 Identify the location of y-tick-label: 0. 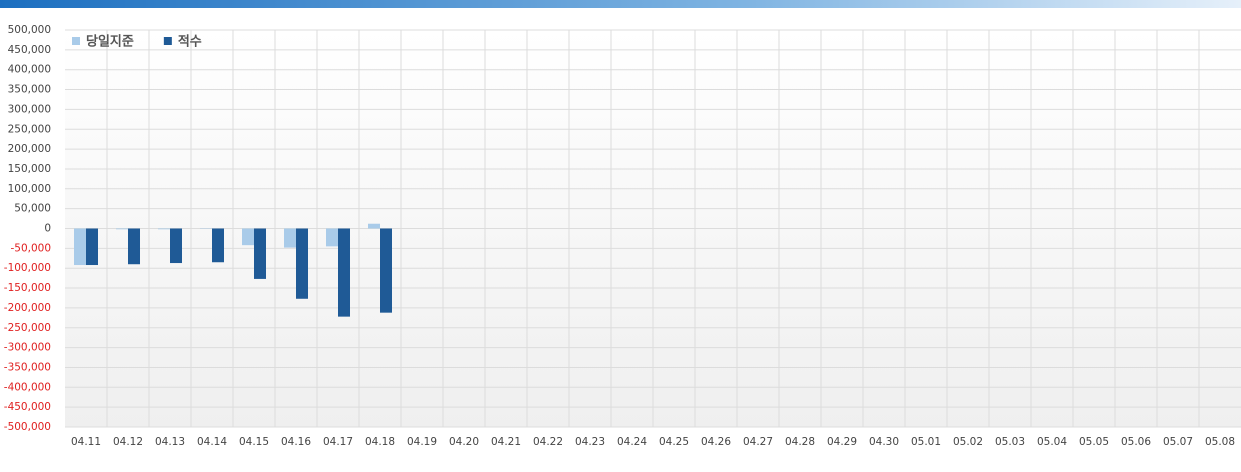
(47, 229).